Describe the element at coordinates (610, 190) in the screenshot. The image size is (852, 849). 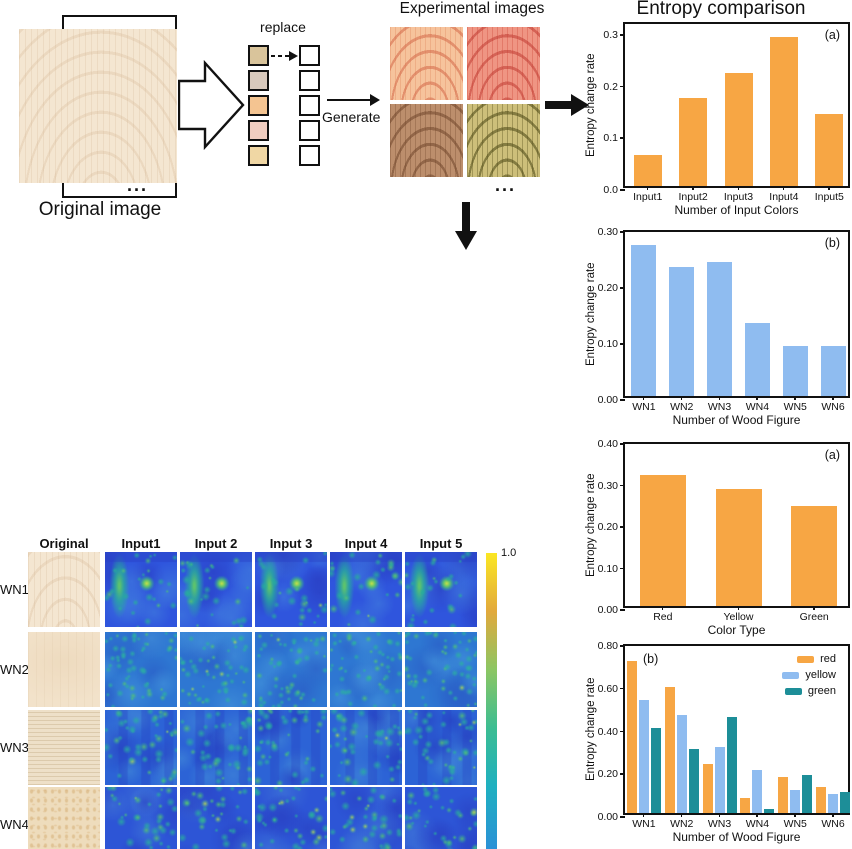
I see `y-tick-label: 0.0` at that location.